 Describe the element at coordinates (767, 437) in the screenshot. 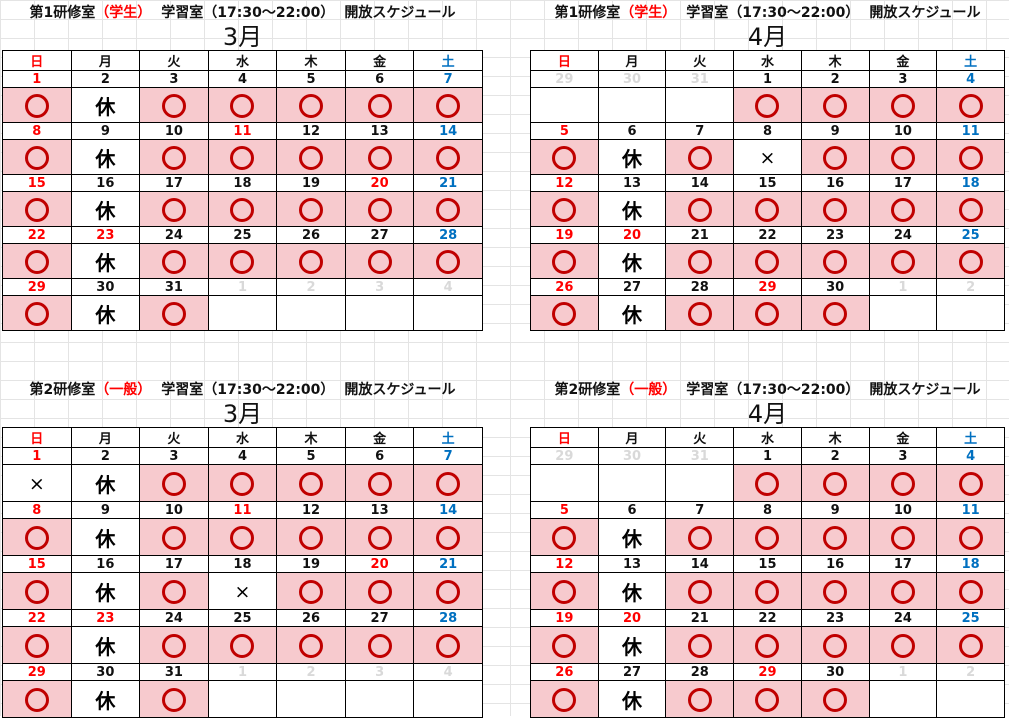

I see `weekday-header-cell: 水` at that location.